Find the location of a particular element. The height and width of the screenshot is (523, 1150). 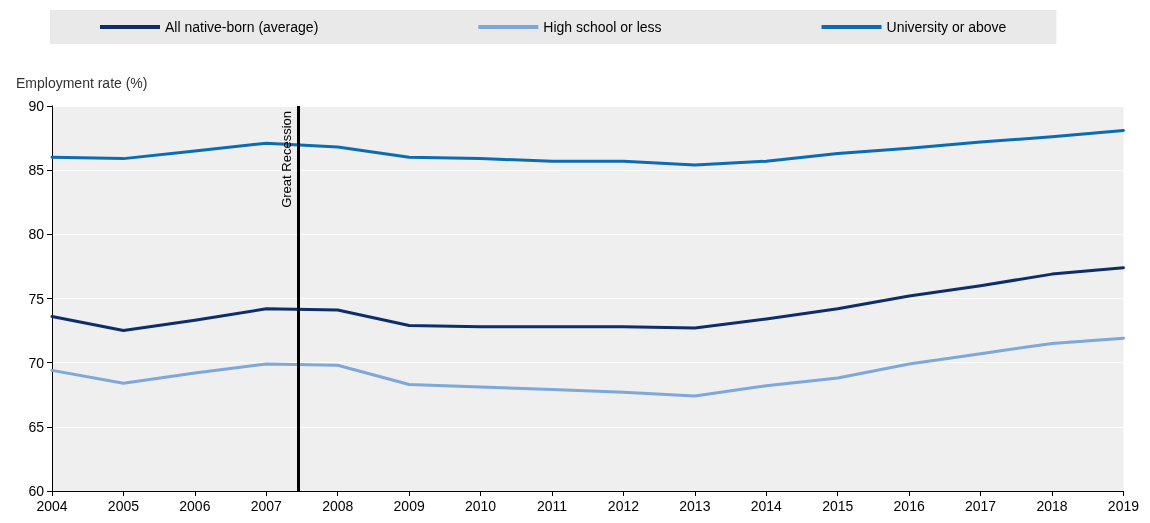

x-tick-label: 2017 is located at coordinates (980, 506).